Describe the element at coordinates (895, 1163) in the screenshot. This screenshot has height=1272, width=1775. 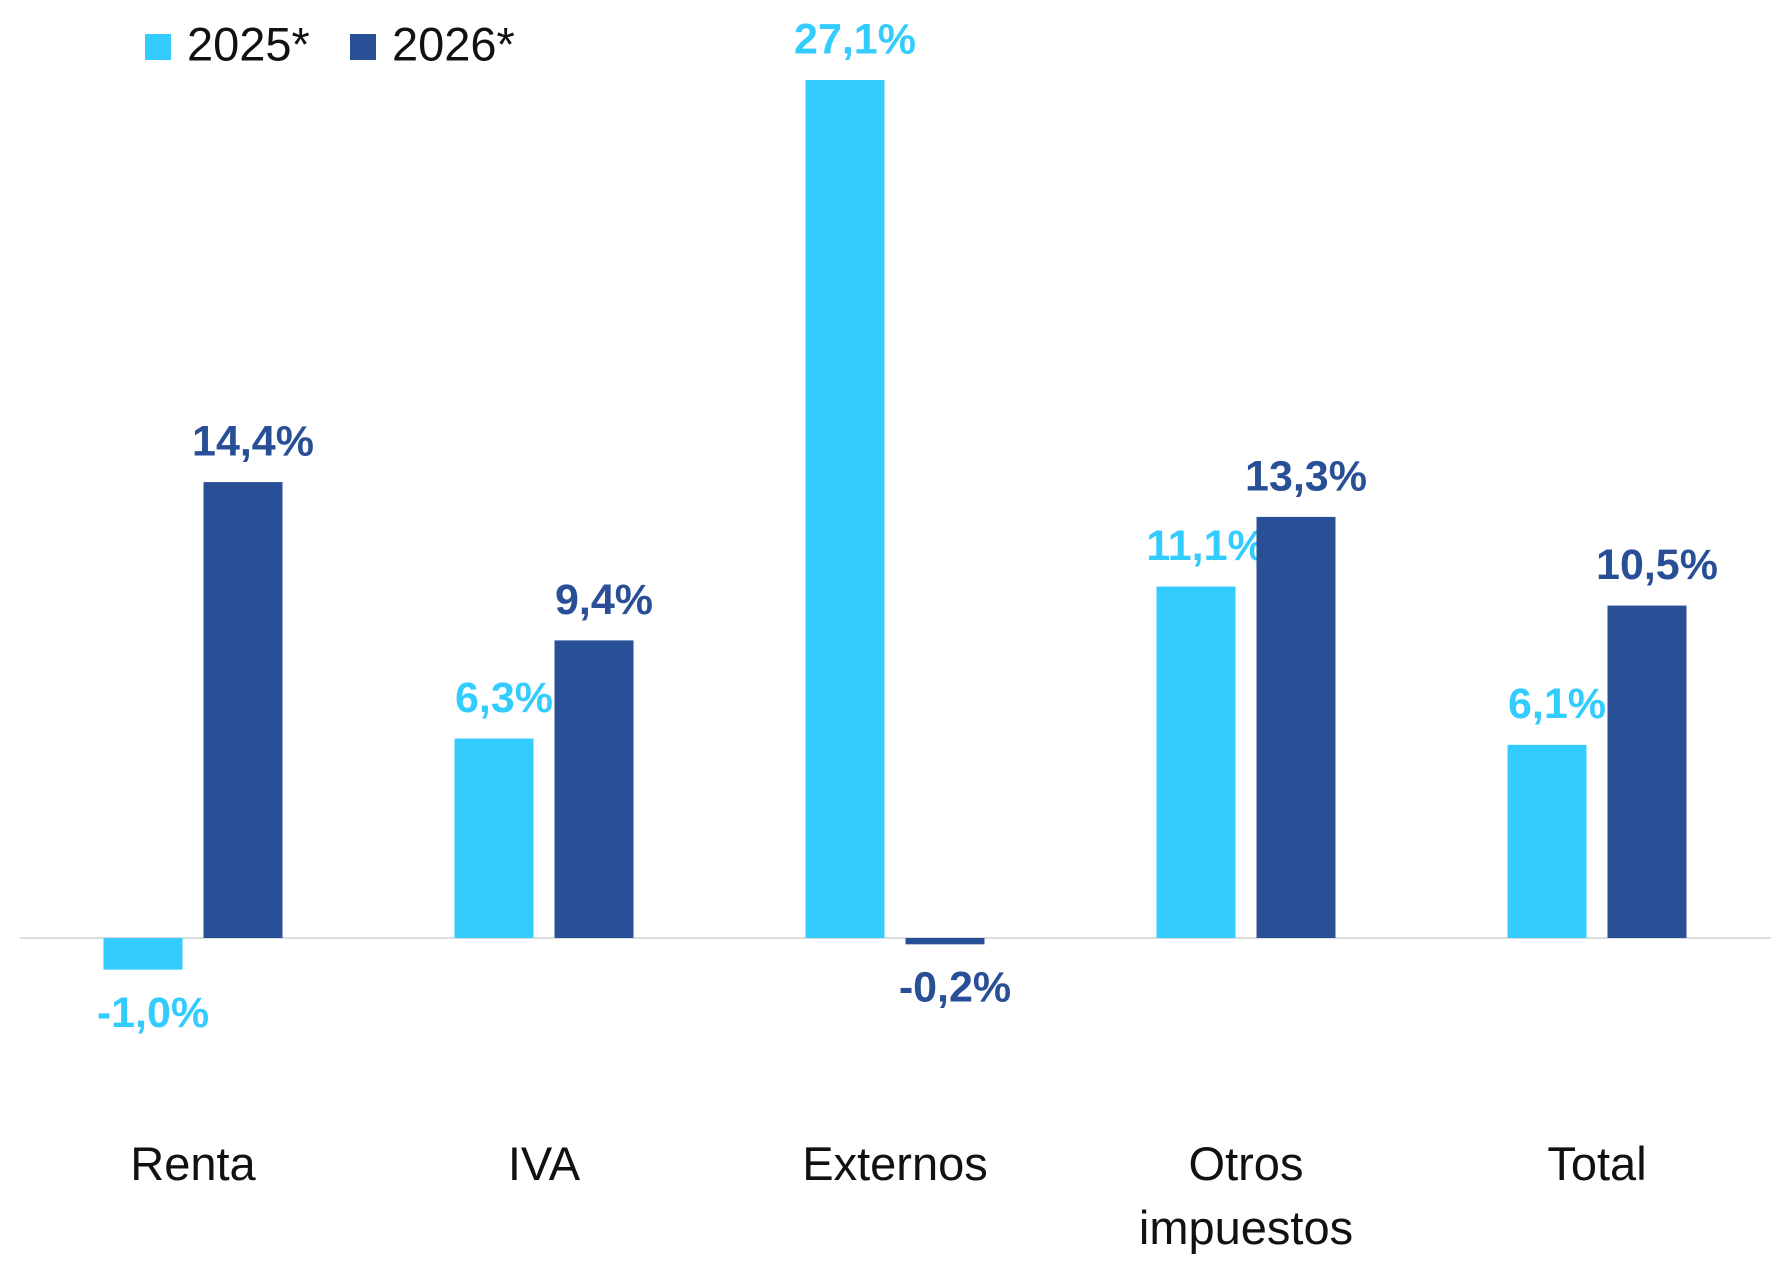
I see `x-tick-label: Externos` at that location.